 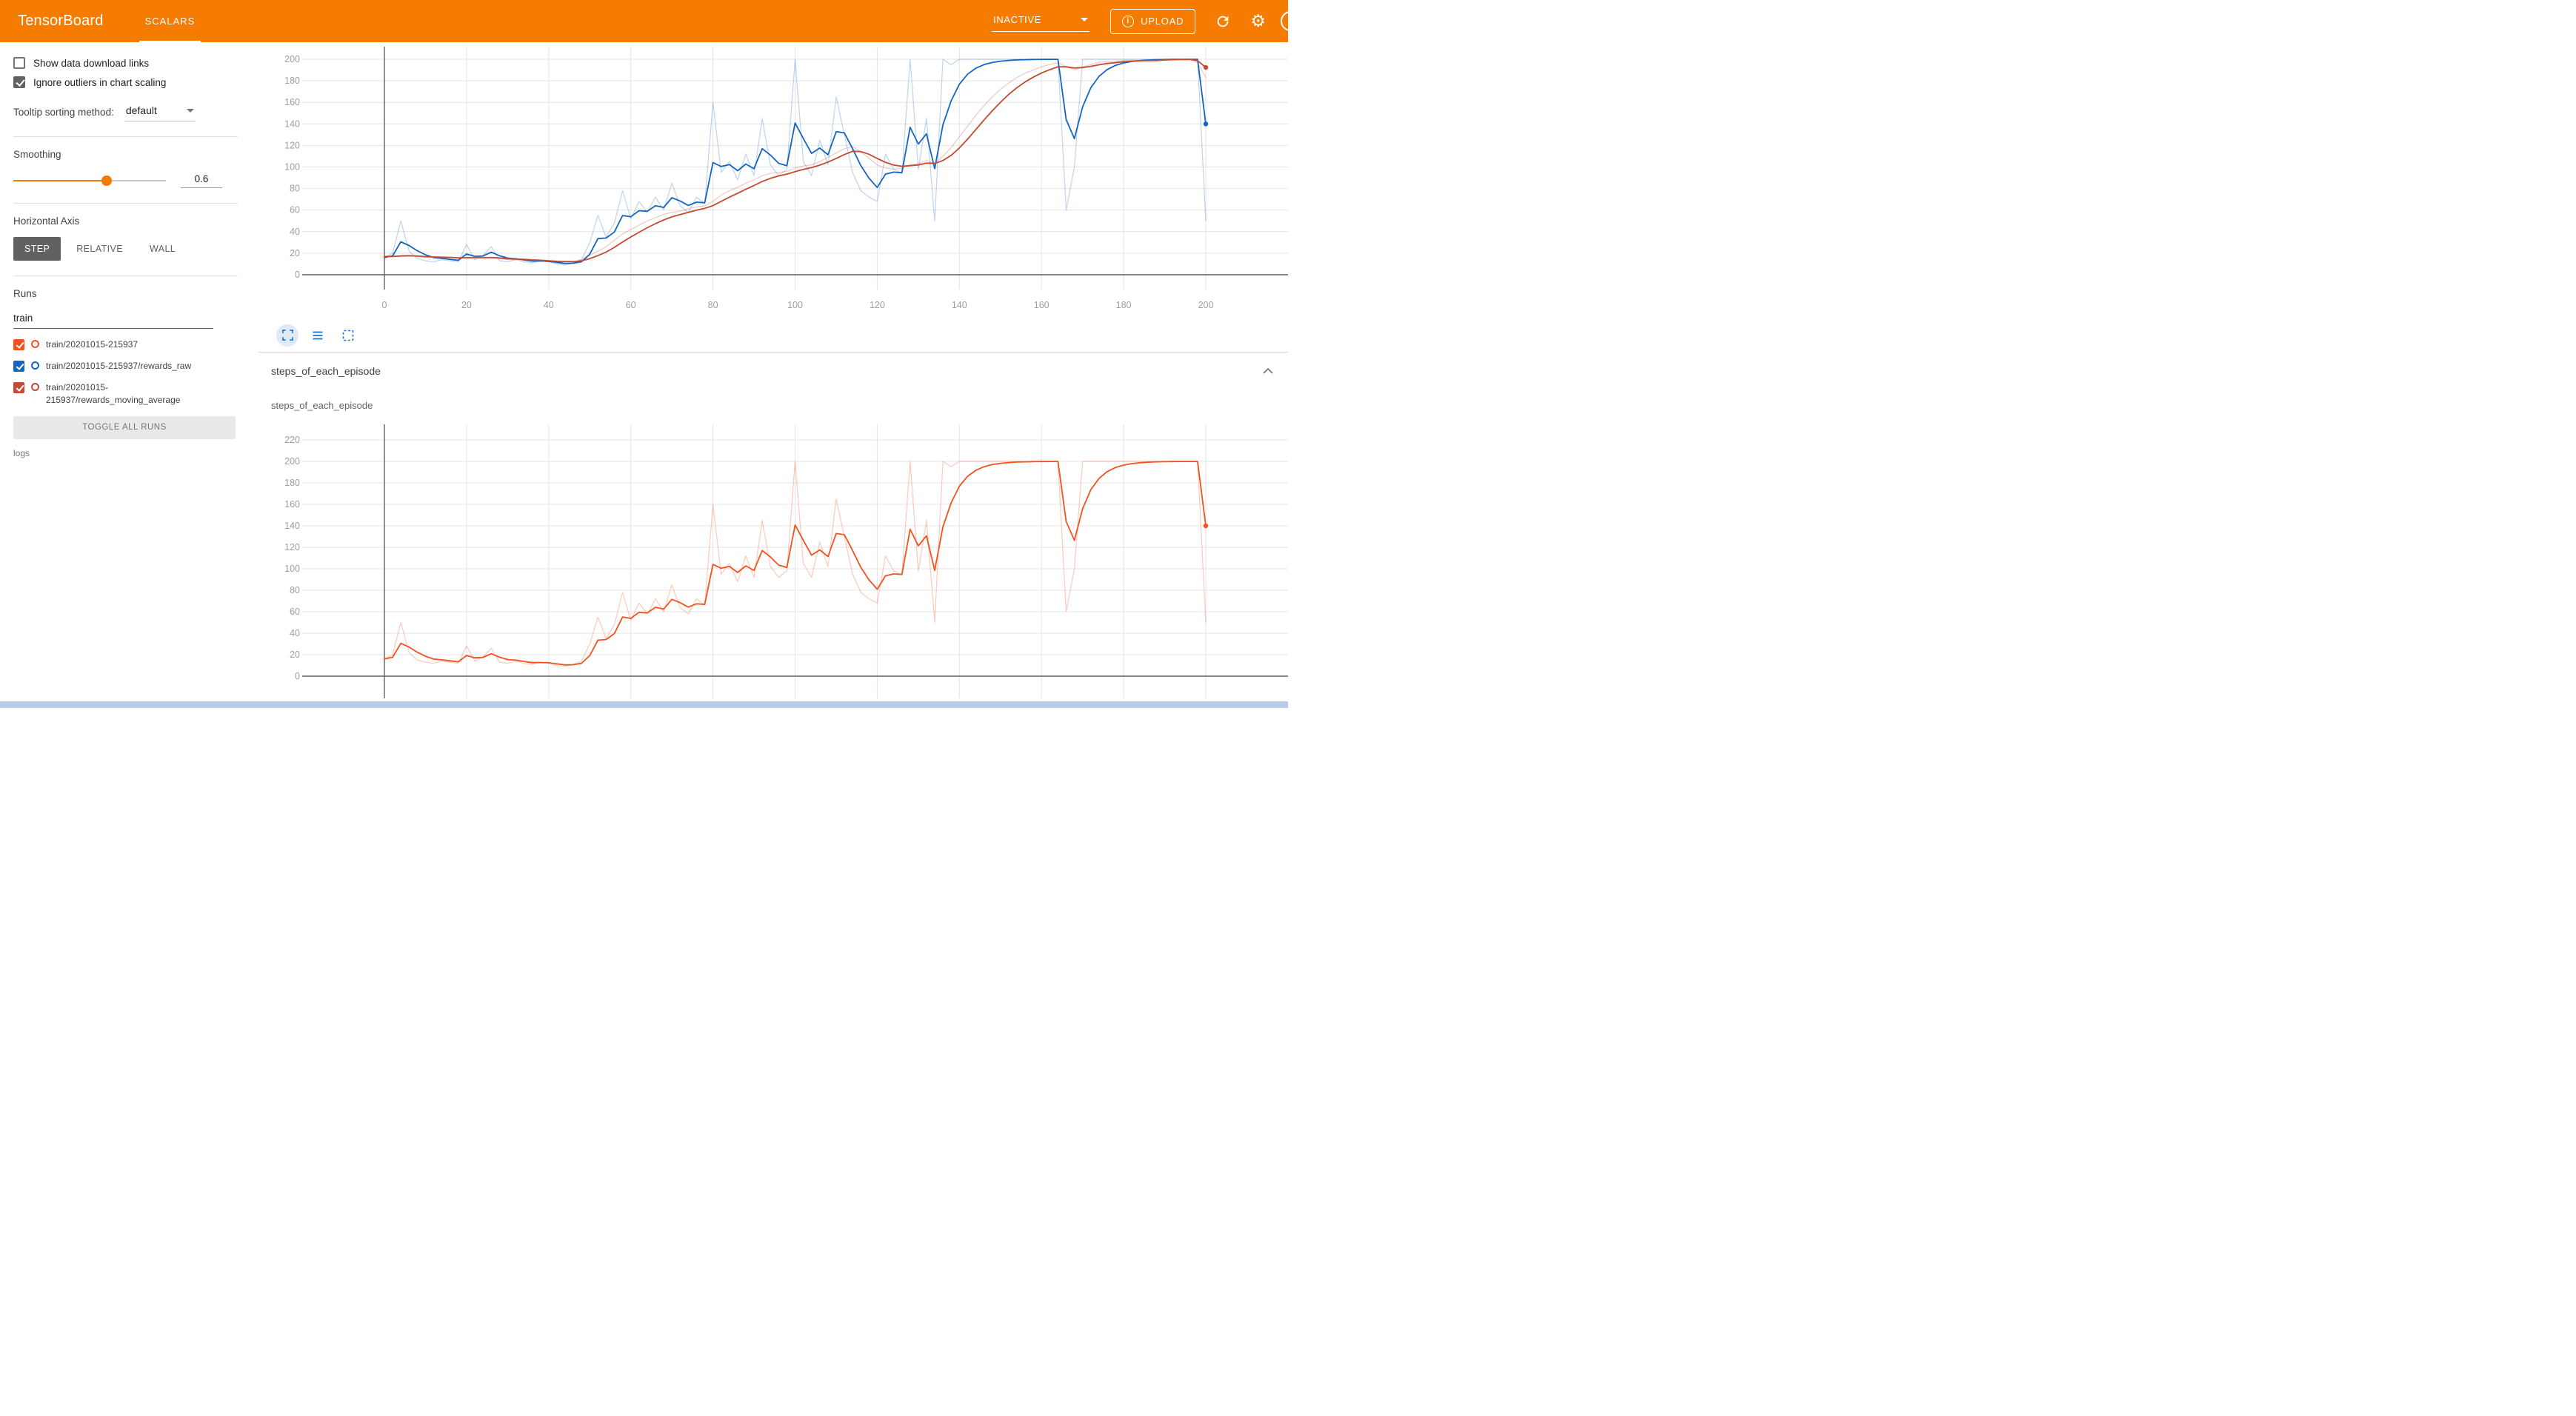 I want to click on smoothing-slider, so click(x=89, y=181).